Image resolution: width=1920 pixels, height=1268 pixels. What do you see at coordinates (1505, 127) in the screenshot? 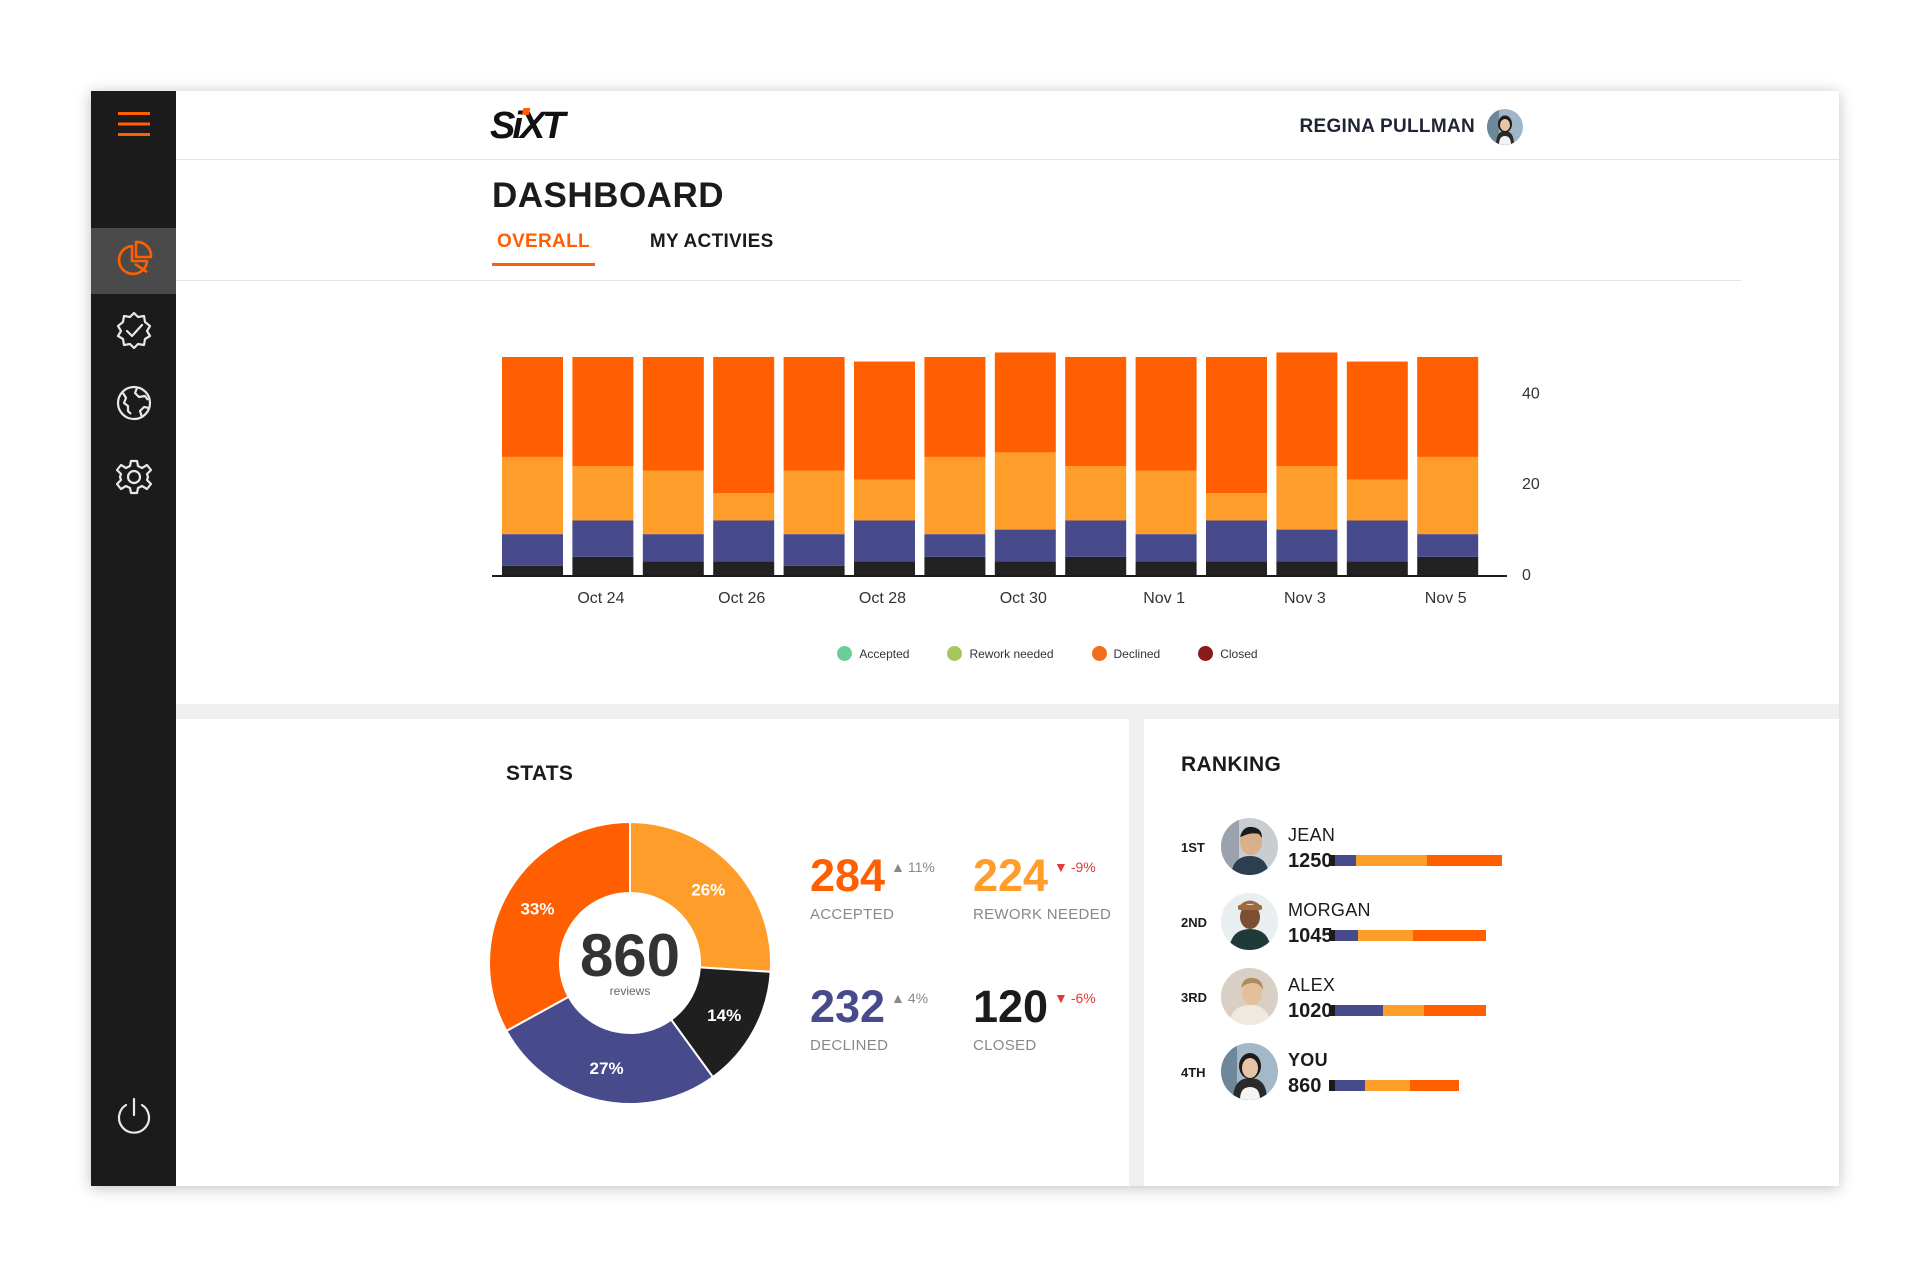
I see `user-avatar` at bounding box center [1505, 127].